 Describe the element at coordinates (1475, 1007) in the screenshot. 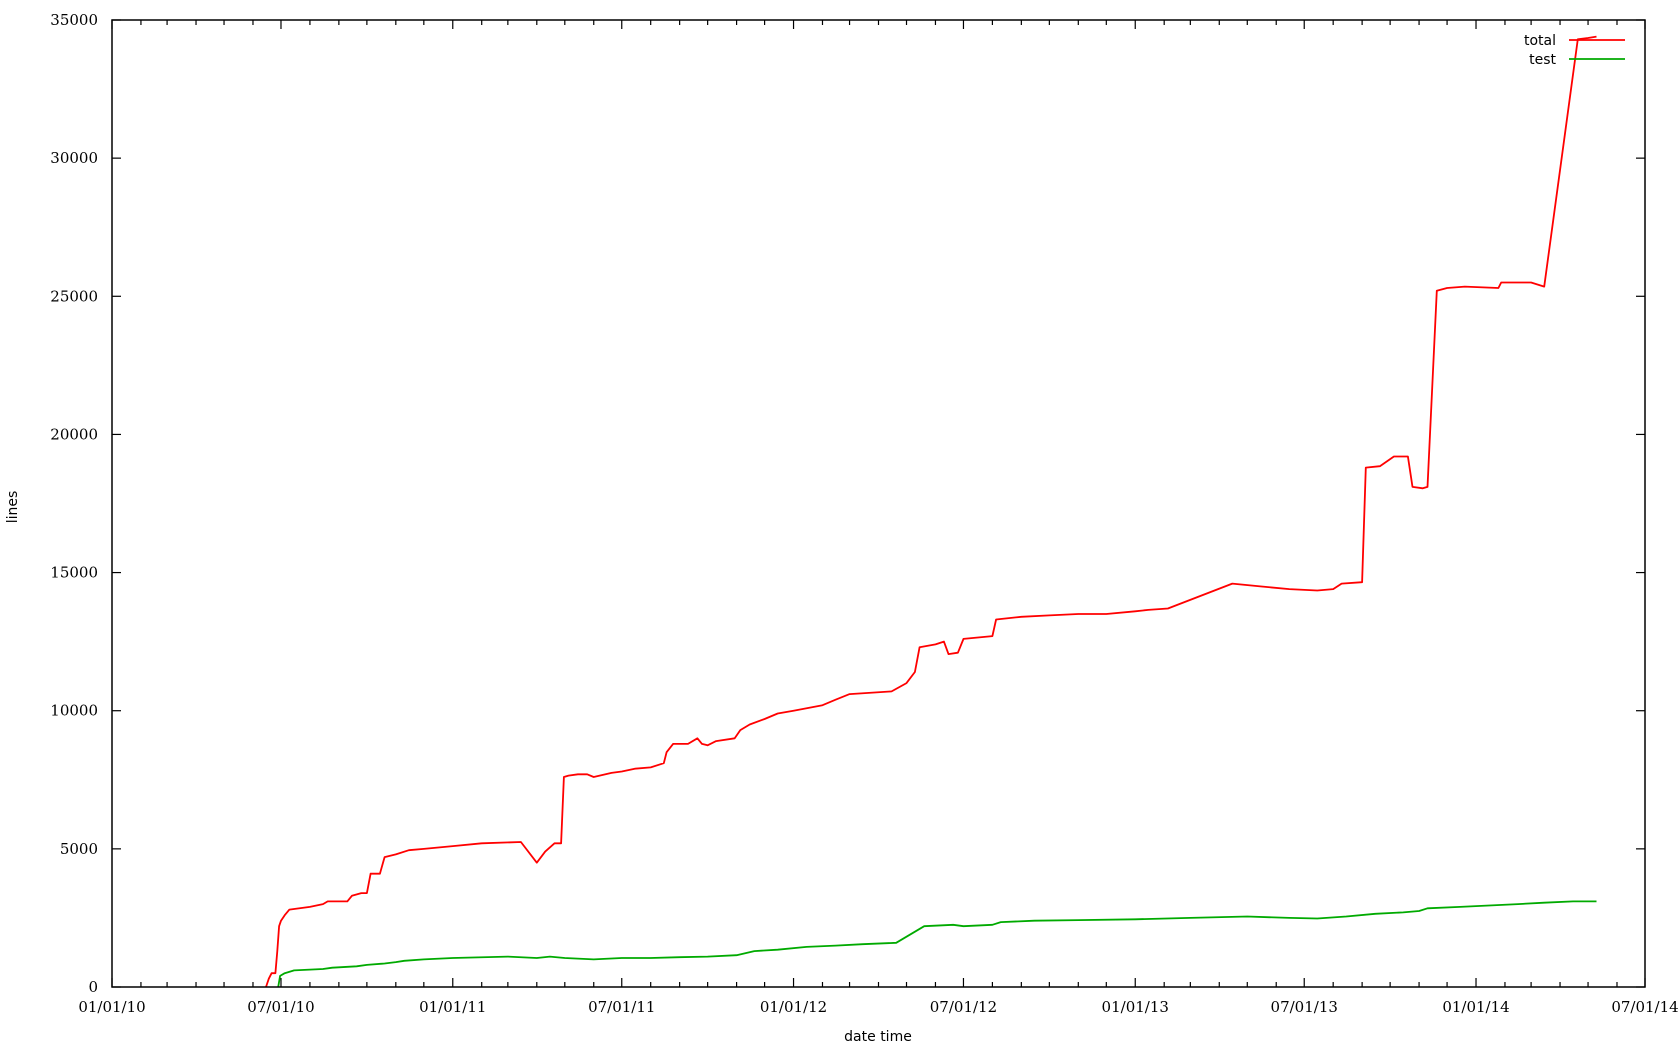

I see `x-tick-label: 01/01/14` at that location.